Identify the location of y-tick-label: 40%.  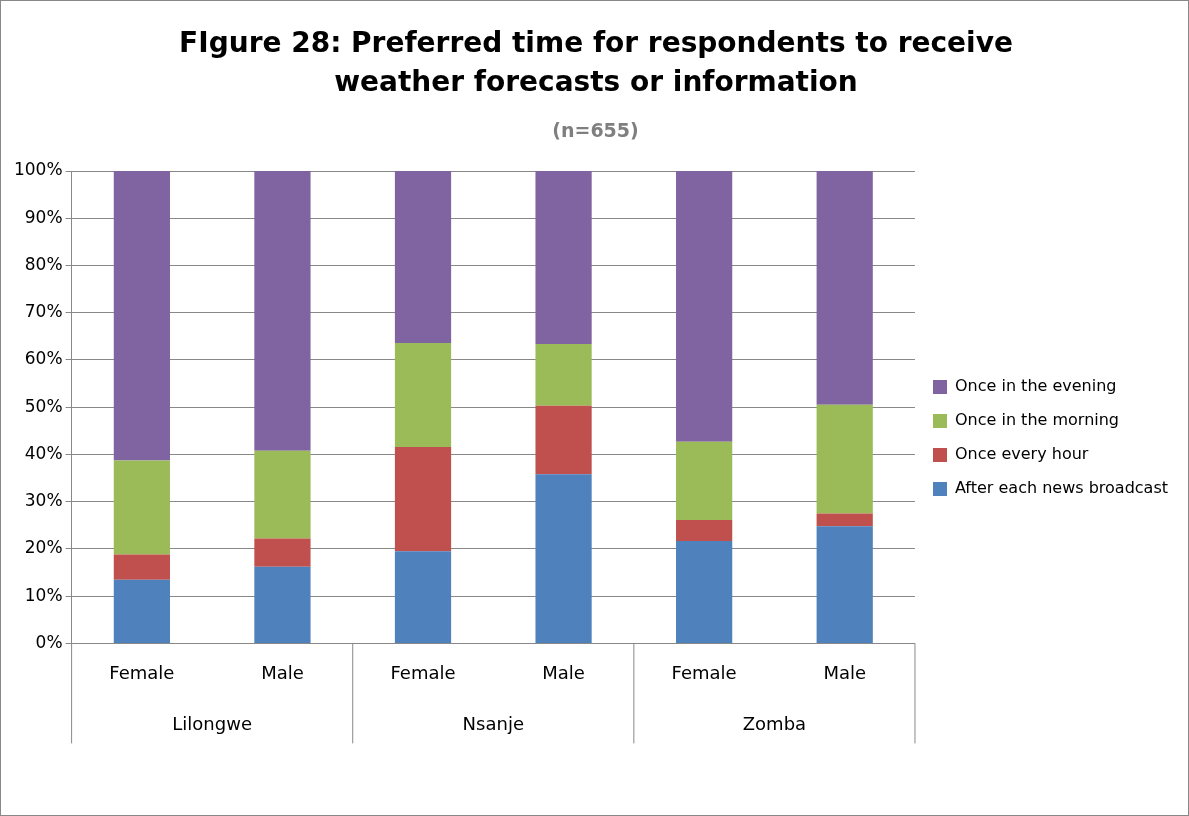
(43, 452).